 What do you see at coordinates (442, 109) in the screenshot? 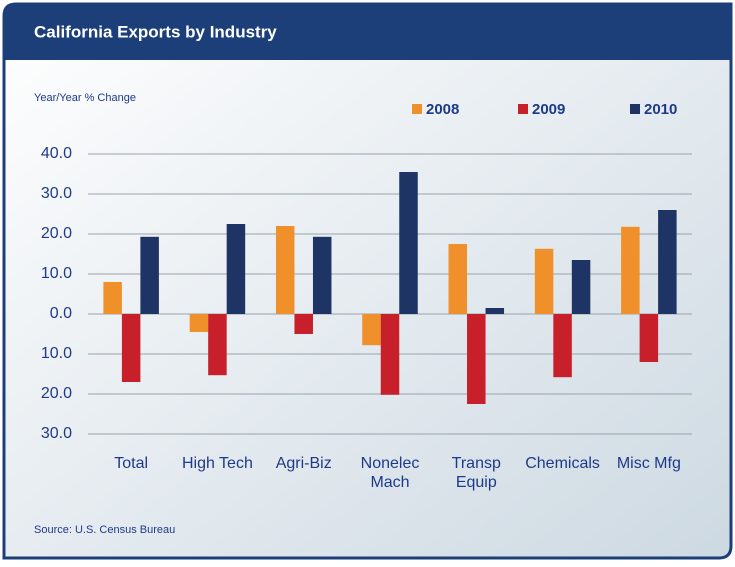
I see `legend-label: 2008` at bounding box center [442, 109].